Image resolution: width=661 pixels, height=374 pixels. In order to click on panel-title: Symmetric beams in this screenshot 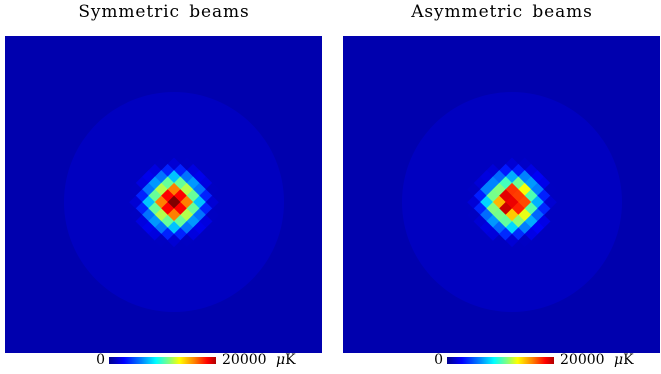, I will do `click(164, 12)`.